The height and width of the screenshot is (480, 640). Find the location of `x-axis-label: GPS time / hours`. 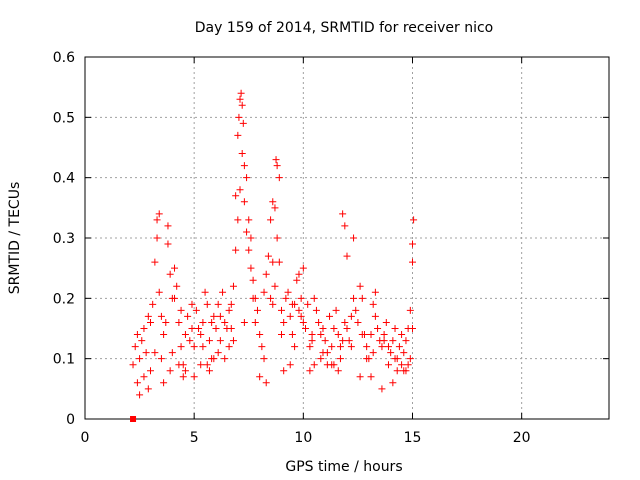

x-axis-label: GPS time / hours is located at coordinates (343, 467).